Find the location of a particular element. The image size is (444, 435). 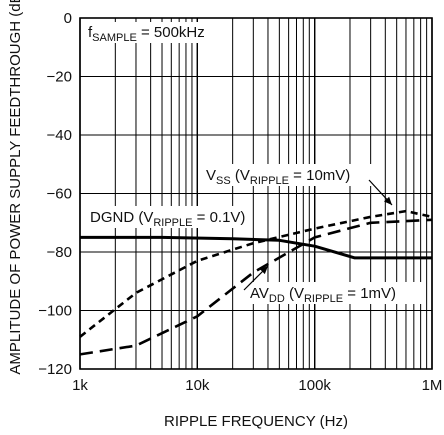

annotation-bg-fsample is located at coordinates (157, 32).